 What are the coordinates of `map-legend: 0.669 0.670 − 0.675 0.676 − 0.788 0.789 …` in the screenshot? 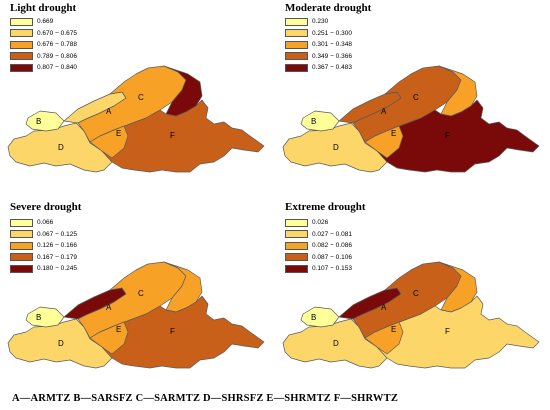 It's located at (43, 45).